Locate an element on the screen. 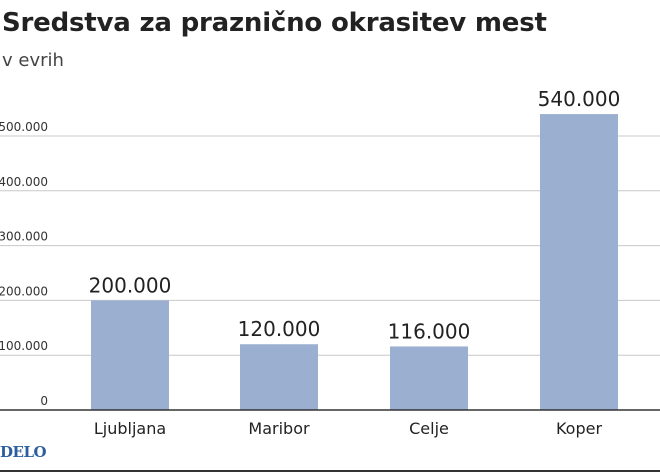 The height and width of the screenshot is (473, 660). bottom-rule is located at coordinates (330, 471).